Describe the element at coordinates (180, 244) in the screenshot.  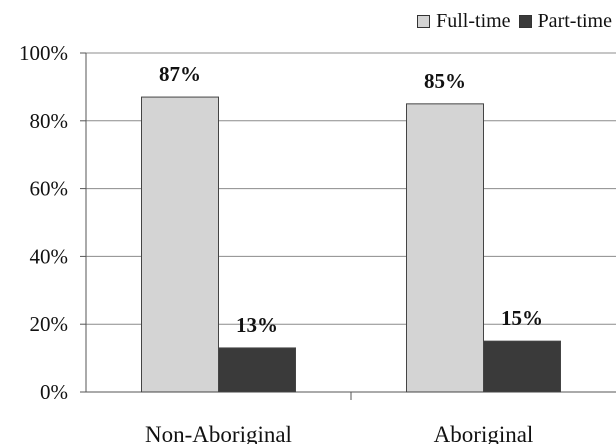
I see `bar-full-time-non-aboriginal` at that location.